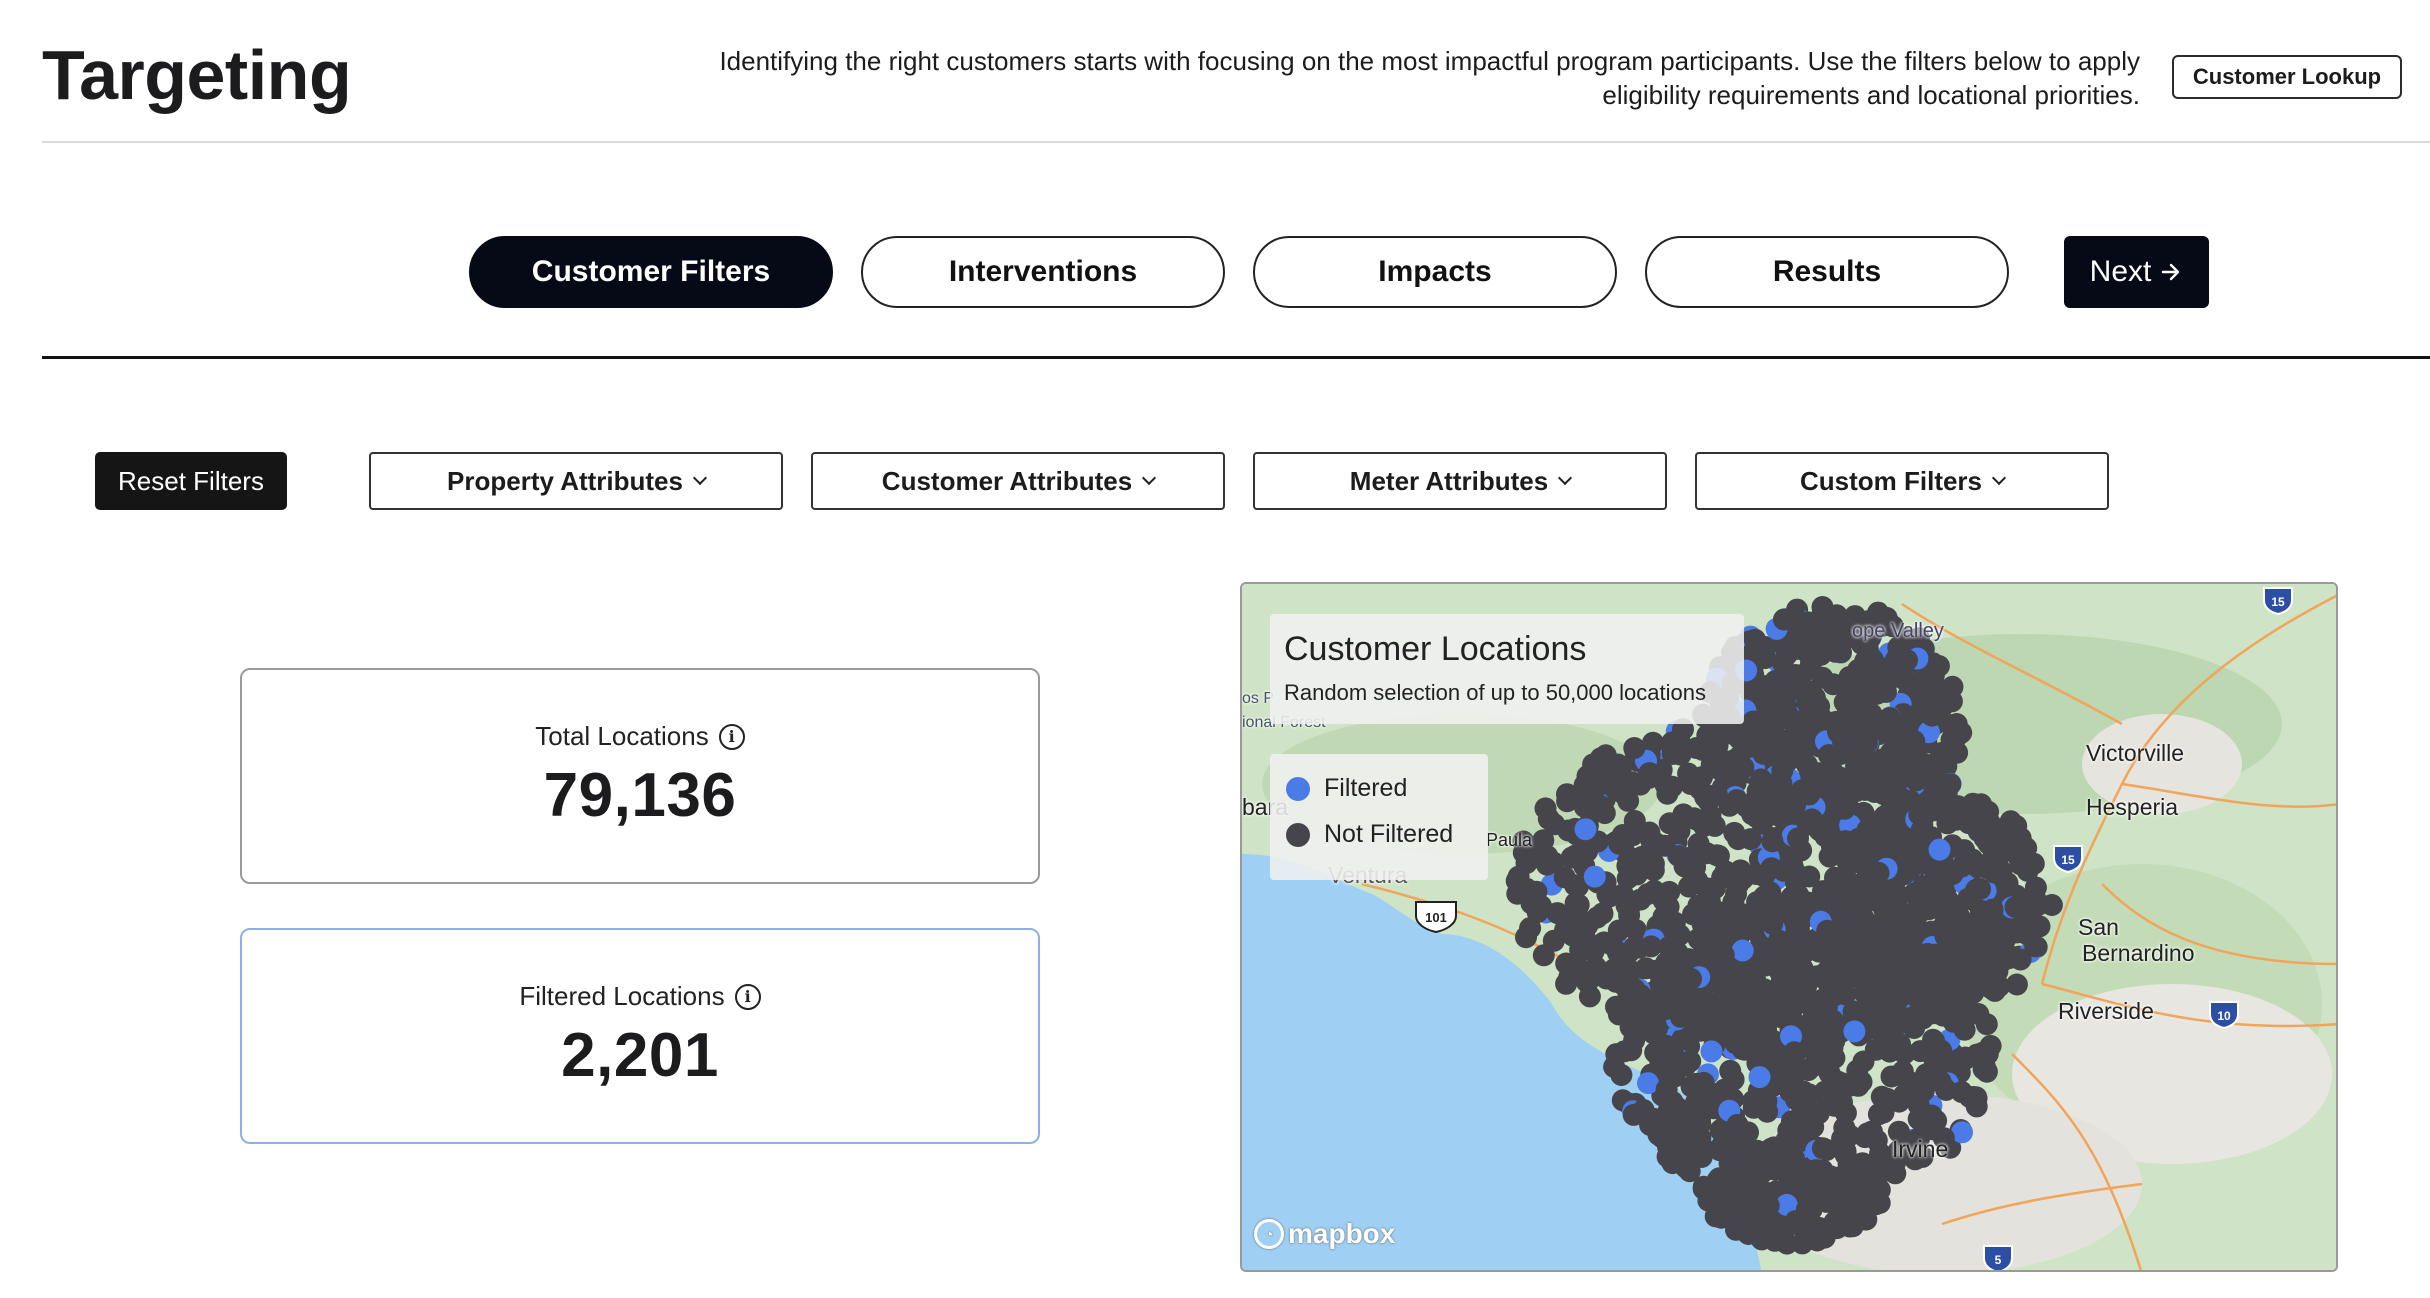  Describe the element at coordinates (1449, 480) in the screenshot. I see `dropdown-label: Meter Attributes` at that location.